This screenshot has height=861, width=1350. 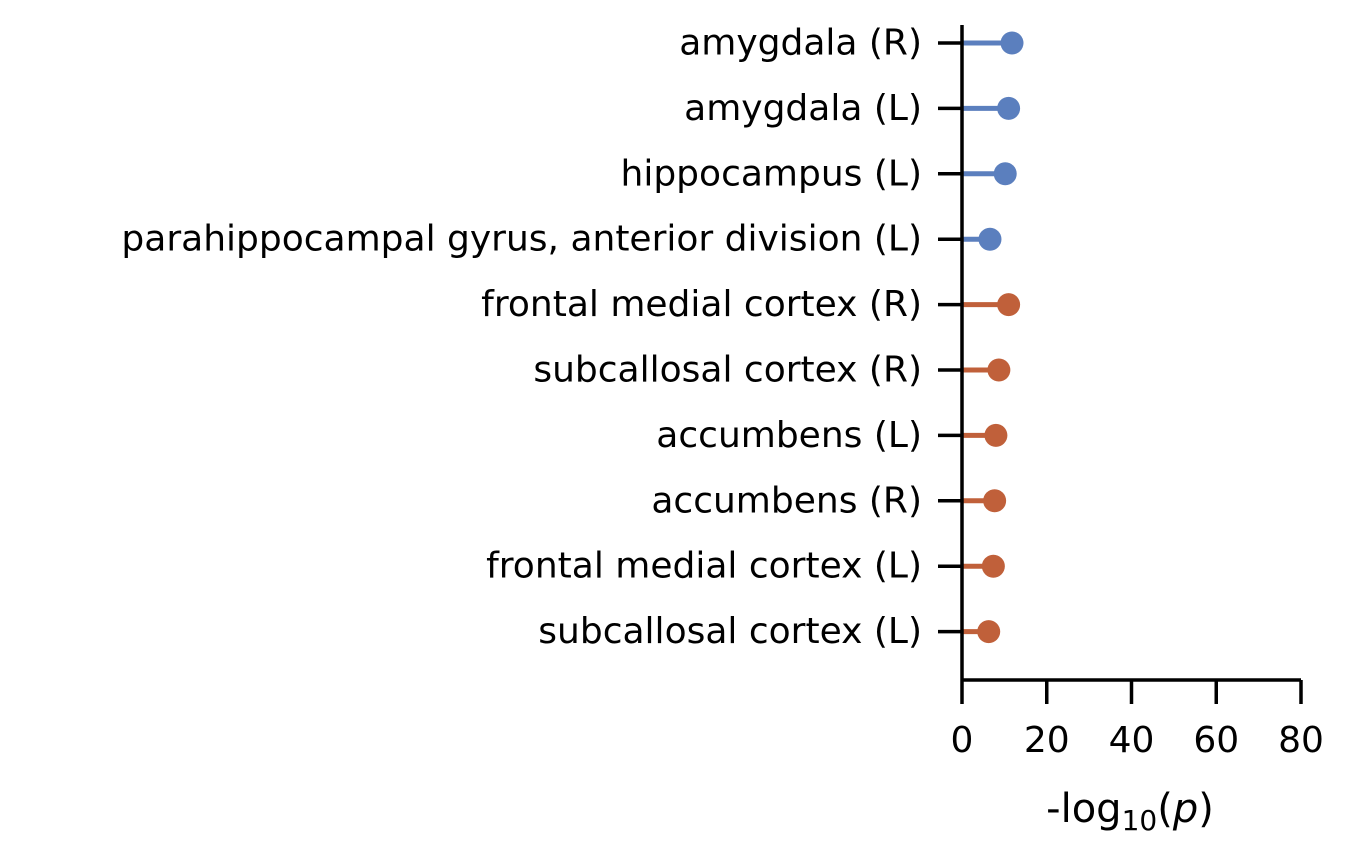 What do you see at coordinates (1165, 809) in the screenshot?
I see `x-axis-title-open-paren: (` at bounding box center [1165, 809].